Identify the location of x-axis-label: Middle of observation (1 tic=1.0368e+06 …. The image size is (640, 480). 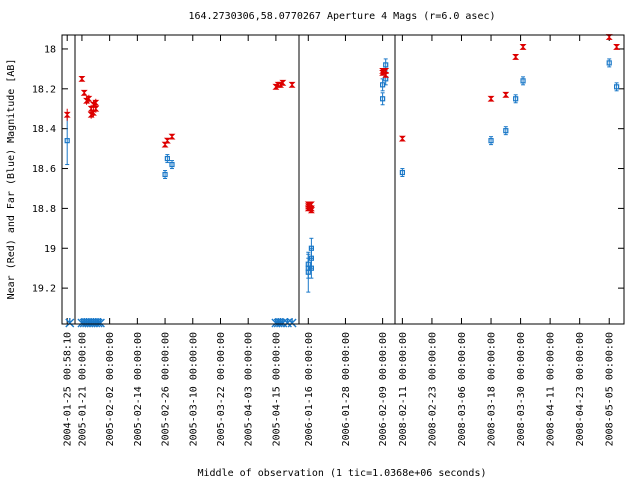
(342, 473).